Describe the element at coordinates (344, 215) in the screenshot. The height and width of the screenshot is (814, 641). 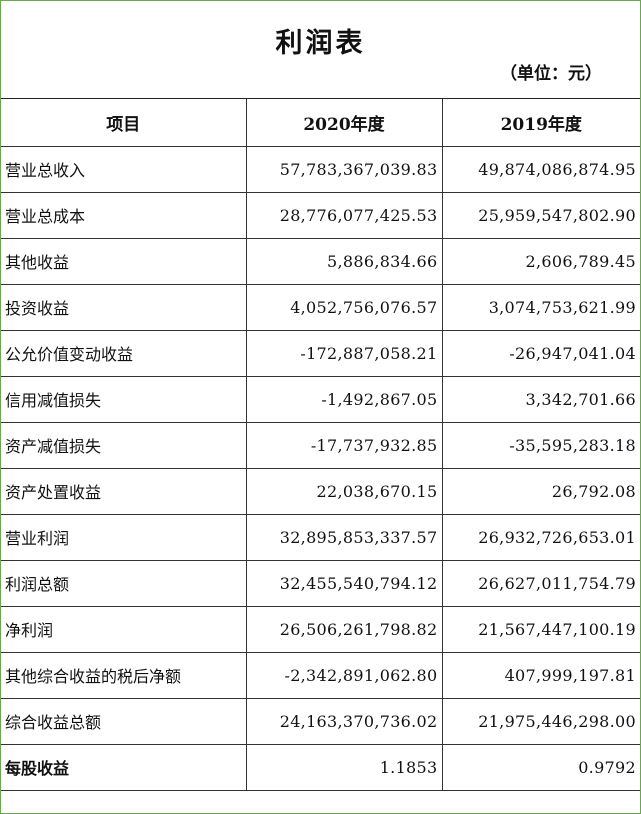
I see `value-2020: 28,776,077,425.53` at that location.